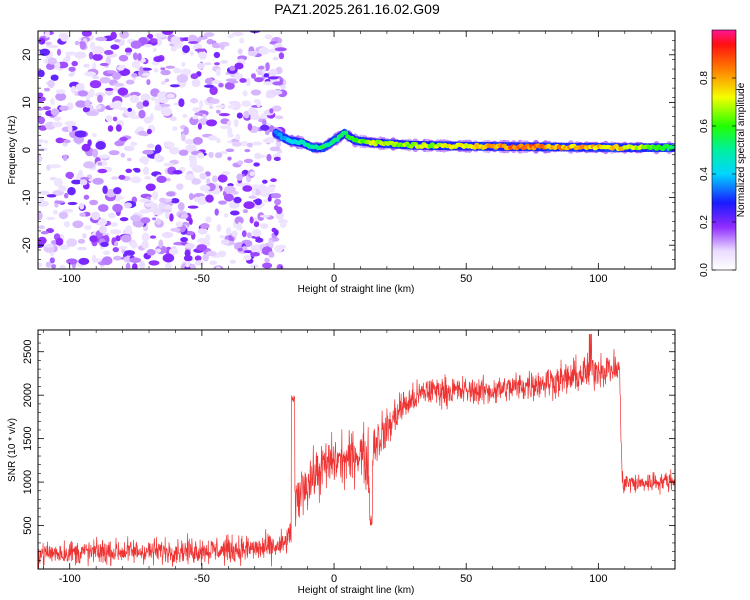  What do you see at coordinates (28, 482) in the screenshot?
I see `snr-ytick-label: 1000` at bounding box center [28, 482].